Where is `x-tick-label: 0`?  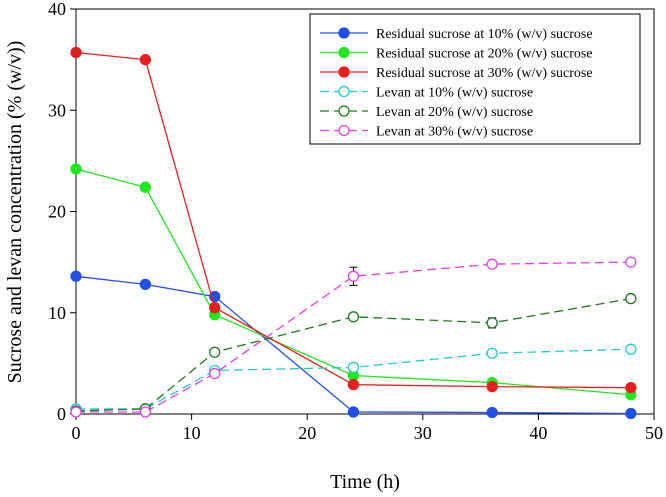 x-tick-label: 0 is located at coordinates (76, 433).